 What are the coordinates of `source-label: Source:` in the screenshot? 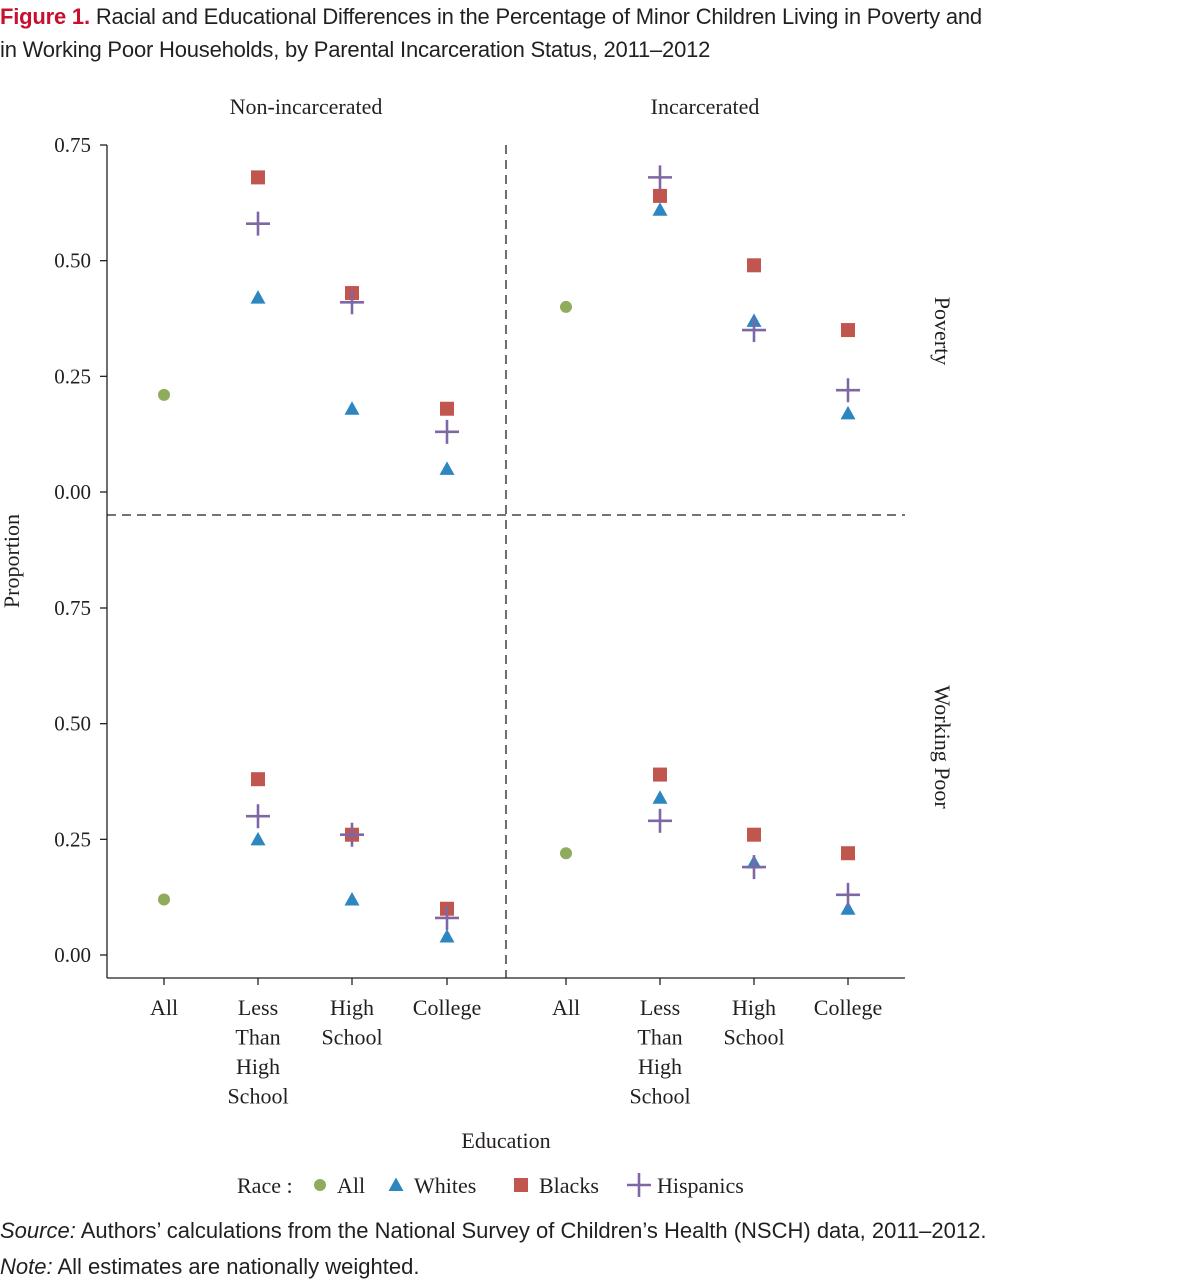 It's located at (38, 1230).